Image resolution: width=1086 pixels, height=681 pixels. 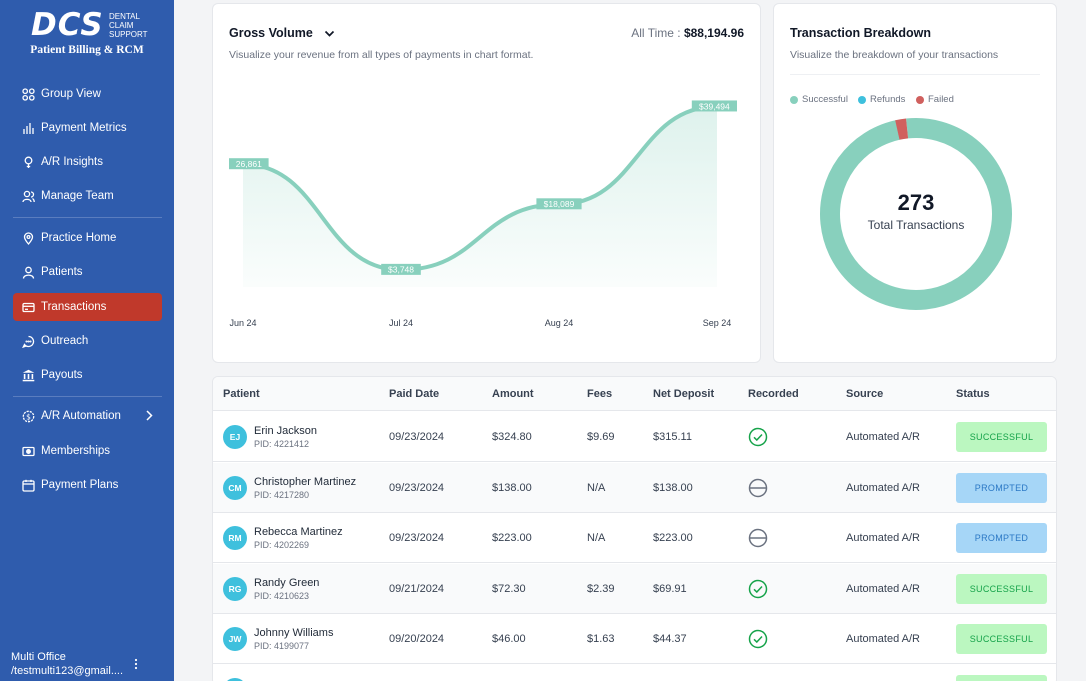 I want to click on patient-name: Rebecca Martinez, so click(x=298, y=532).